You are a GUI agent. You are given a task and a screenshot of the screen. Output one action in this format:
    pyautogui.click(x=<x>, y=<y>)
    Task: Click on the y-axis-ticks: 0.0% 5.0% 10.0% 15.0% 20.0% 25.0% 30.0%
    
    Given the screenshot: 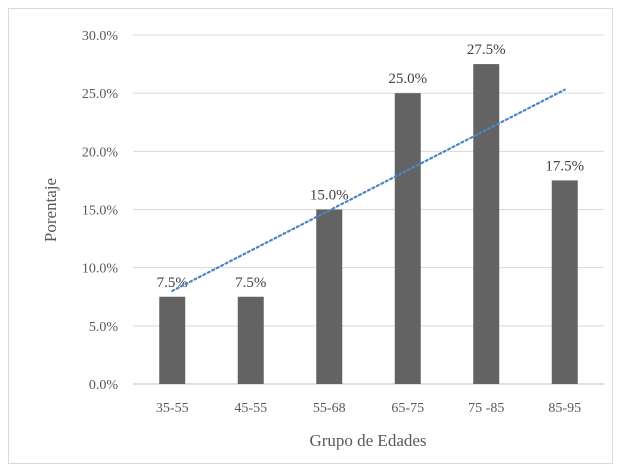 What is the action you would take?
    pyautogui.click(x=100, y=211)
    